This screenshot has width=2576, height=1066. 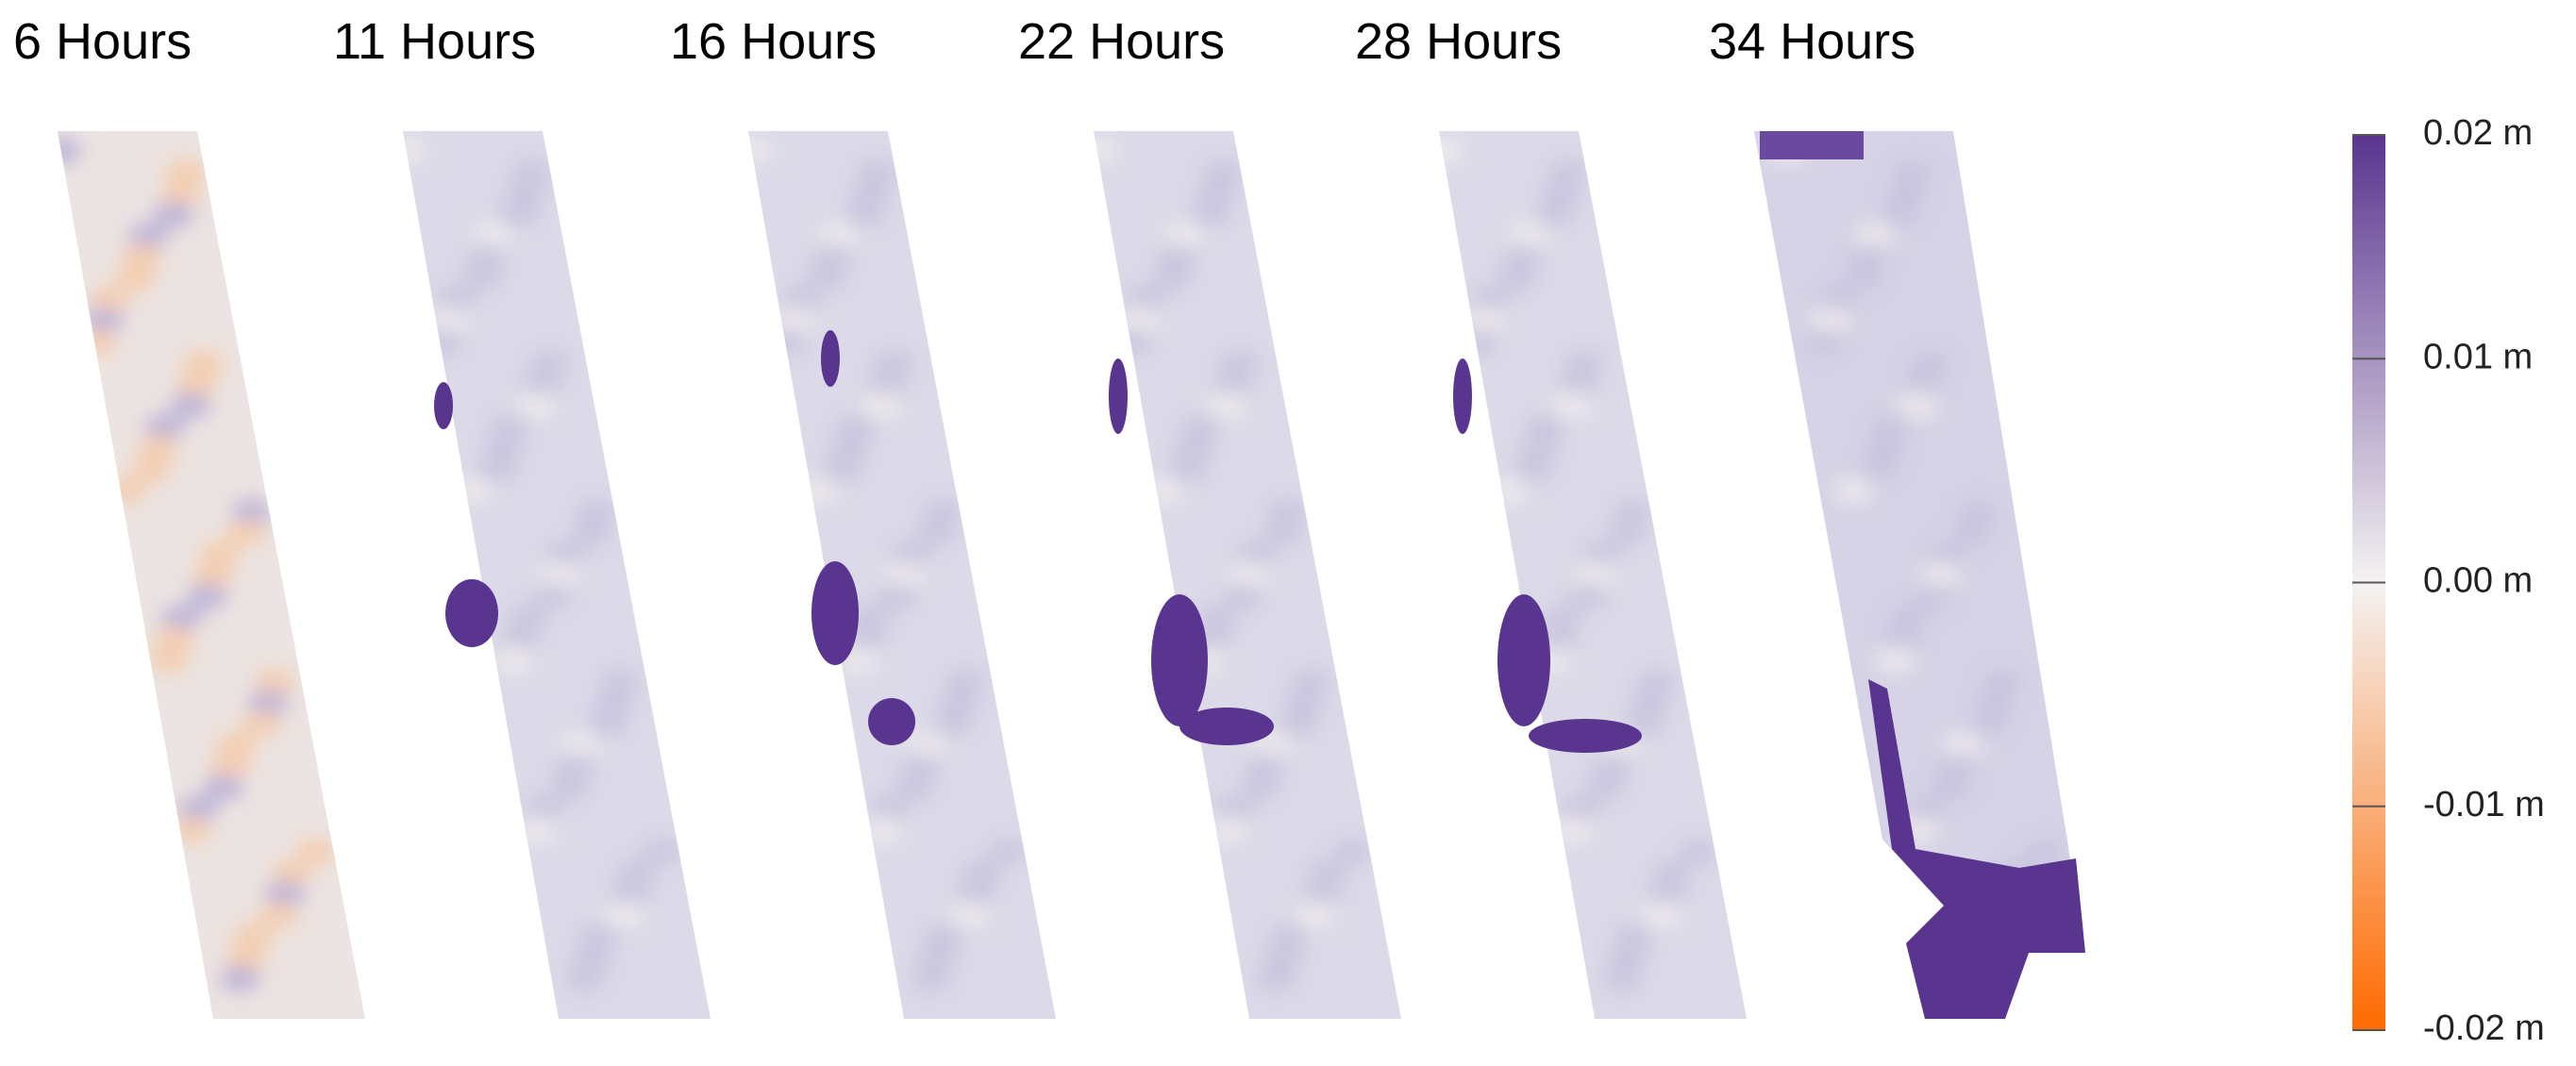 I want to click on strip-texture, so click(x=888, y=565).